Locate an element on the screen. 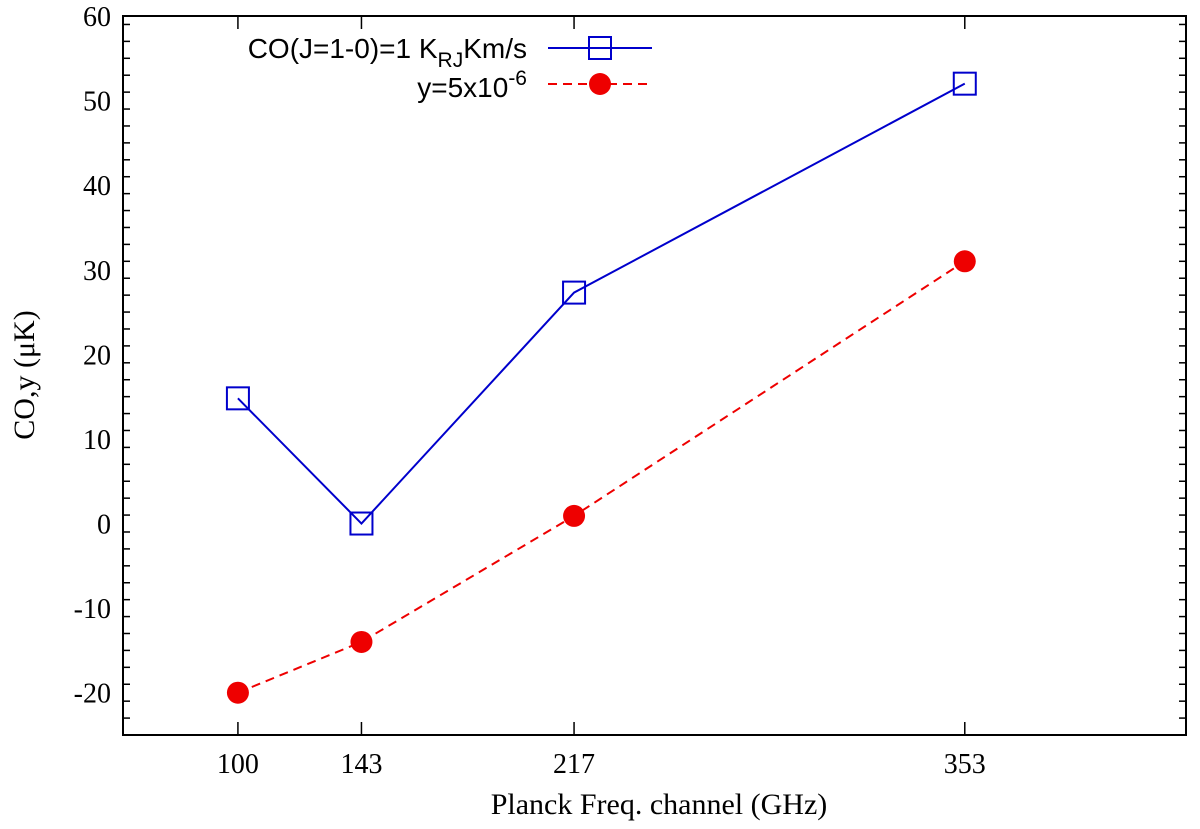  legend-label-series-1: CO(J=1-0)=1 KRJKm/s is located at coordinates (387, 52).